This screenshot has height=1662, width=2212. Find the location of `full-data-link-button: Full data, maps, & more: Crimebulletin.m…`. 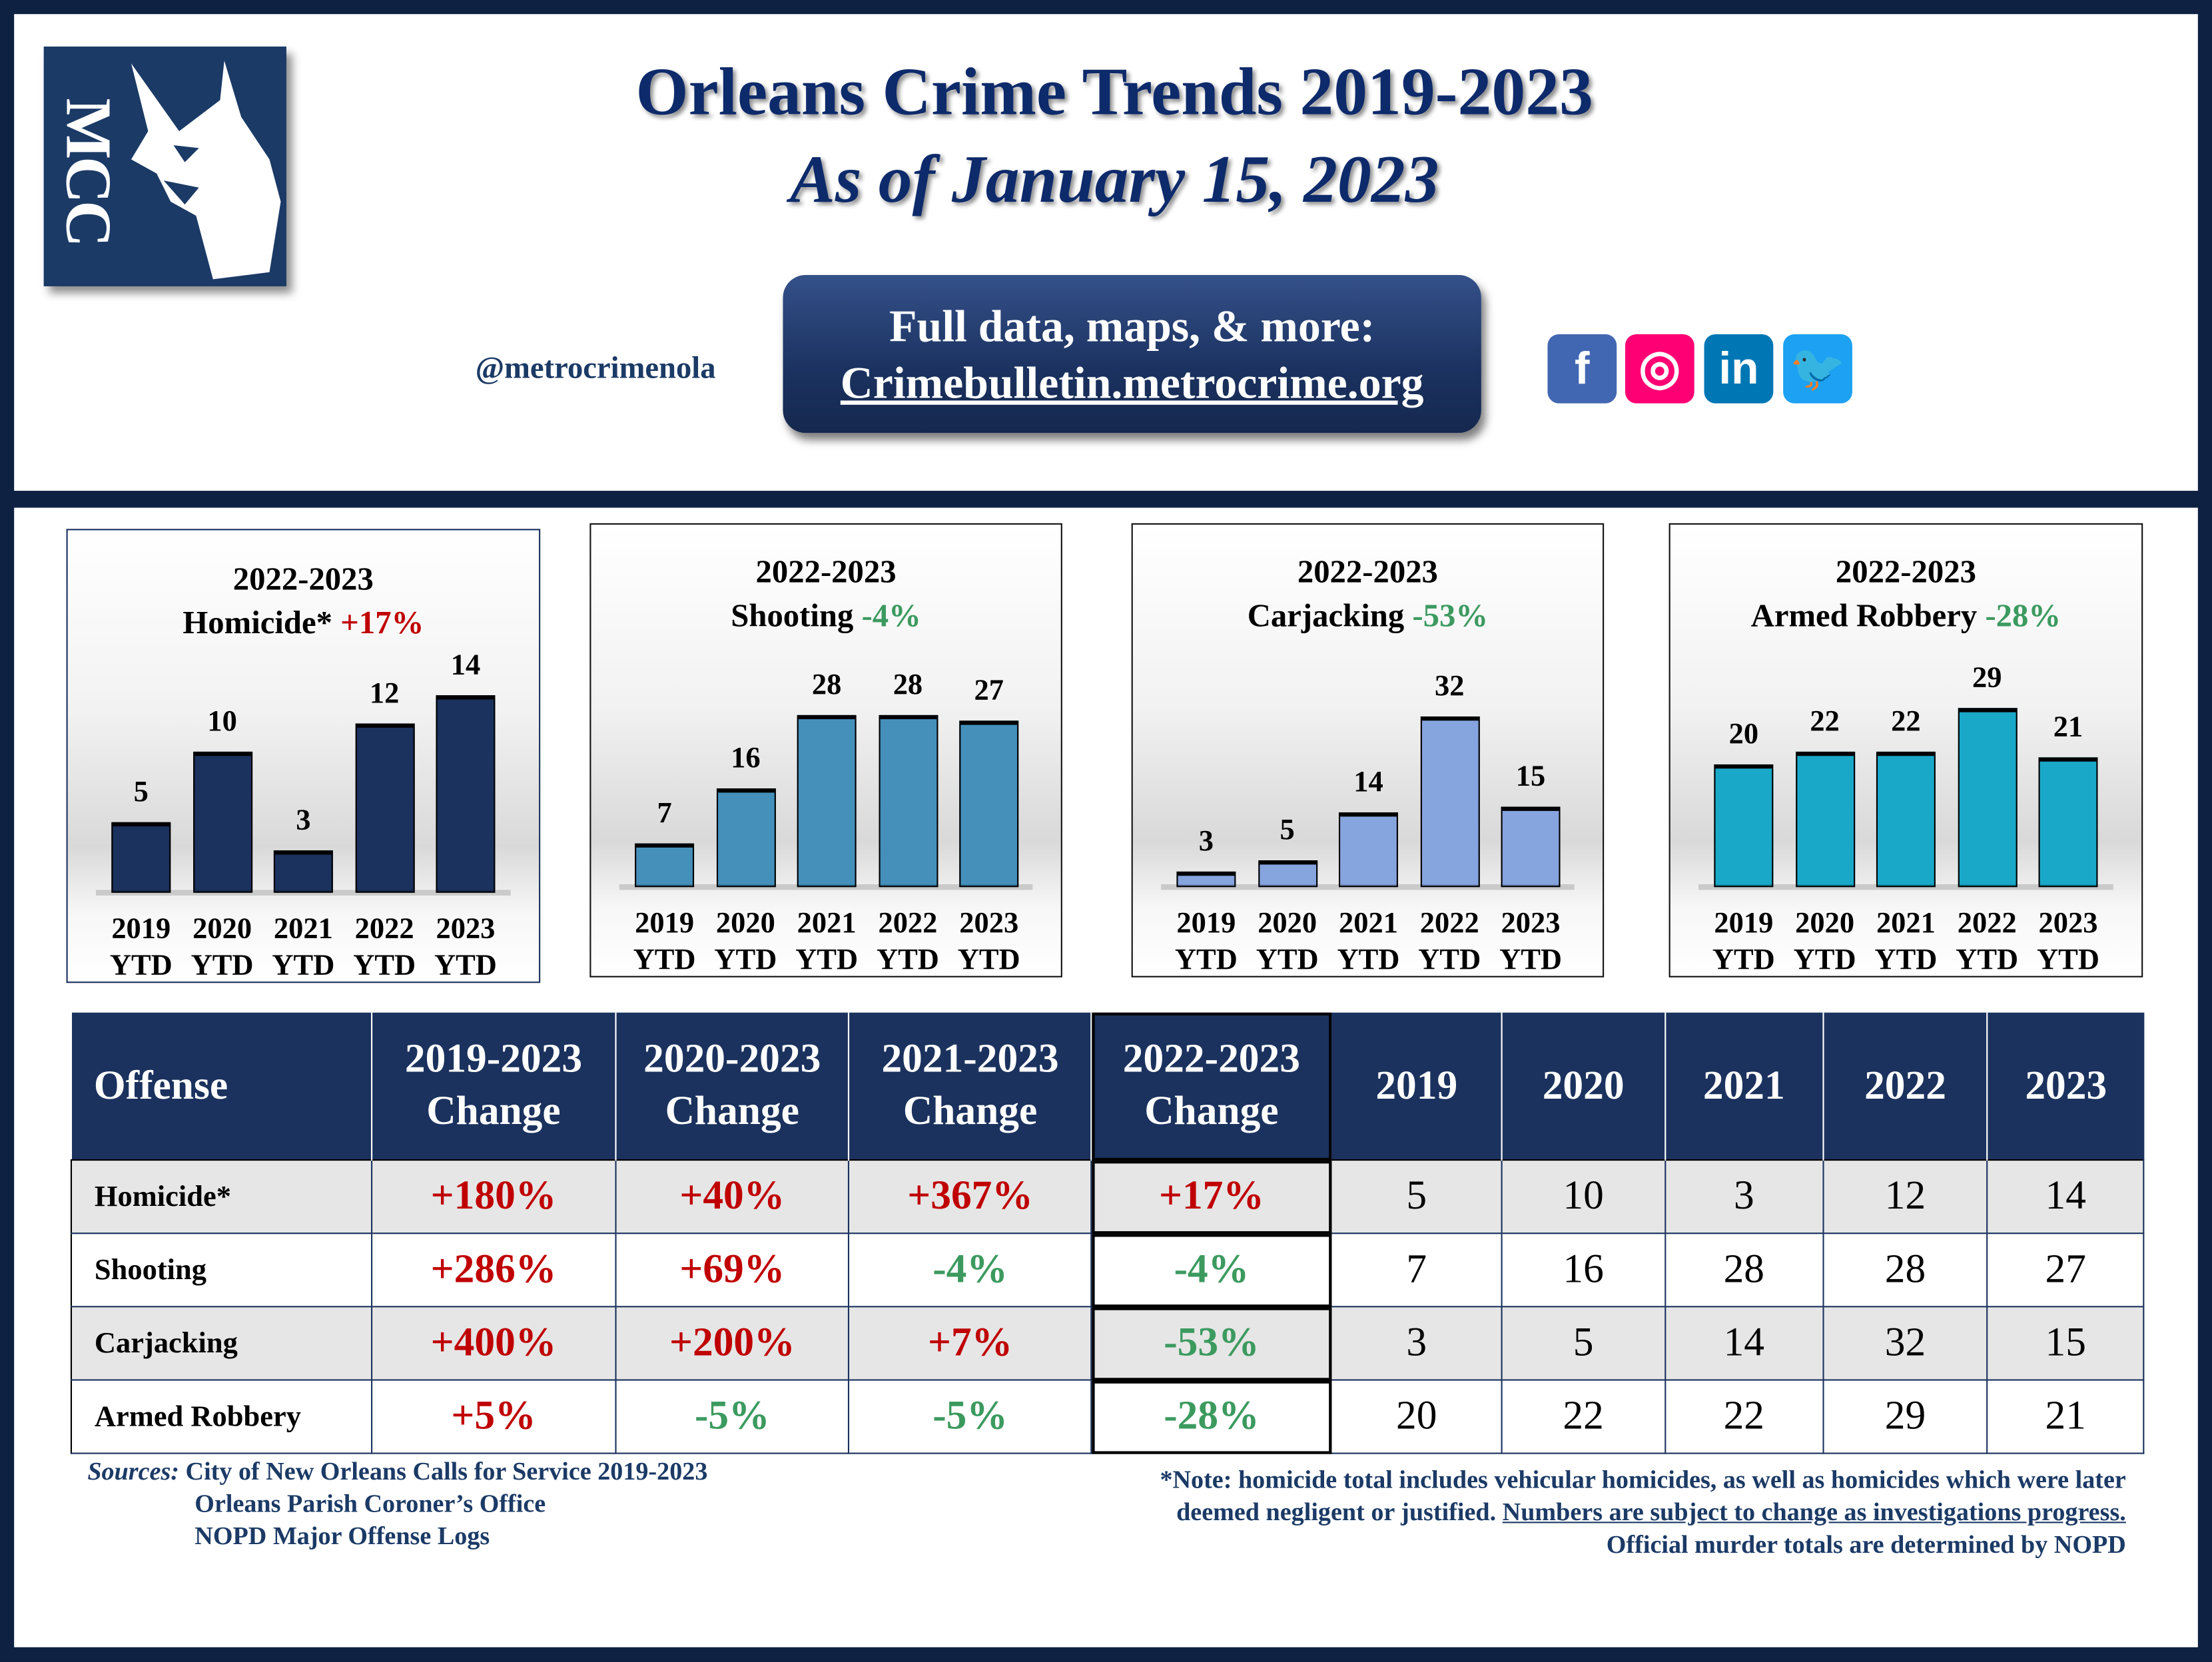

full-data-link-button: Full data, maps, & more: Crimebulletin.m… is located at coordinates (1132, 354).